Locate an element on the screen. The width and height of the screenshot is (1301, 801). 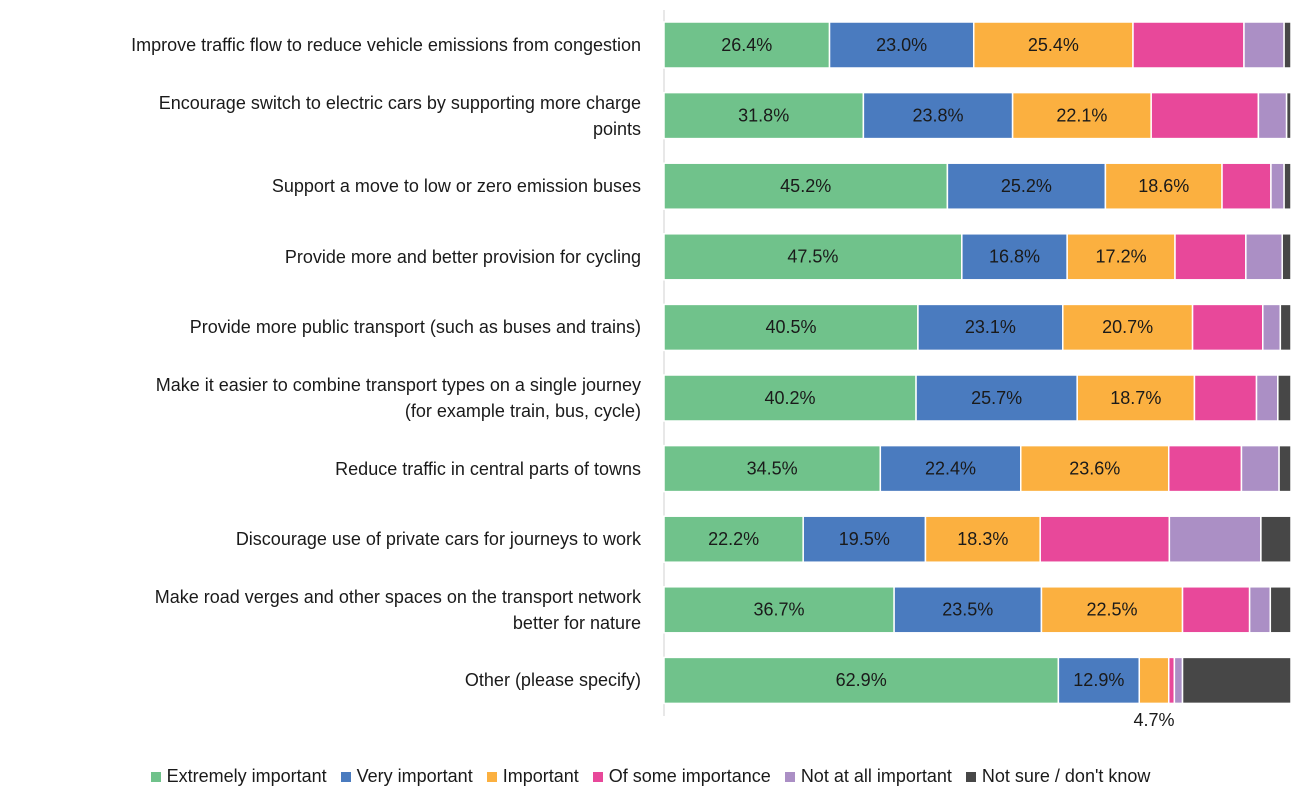
category-label: Reduce traffic in central parts of towns is located at coordinates (488, 468).